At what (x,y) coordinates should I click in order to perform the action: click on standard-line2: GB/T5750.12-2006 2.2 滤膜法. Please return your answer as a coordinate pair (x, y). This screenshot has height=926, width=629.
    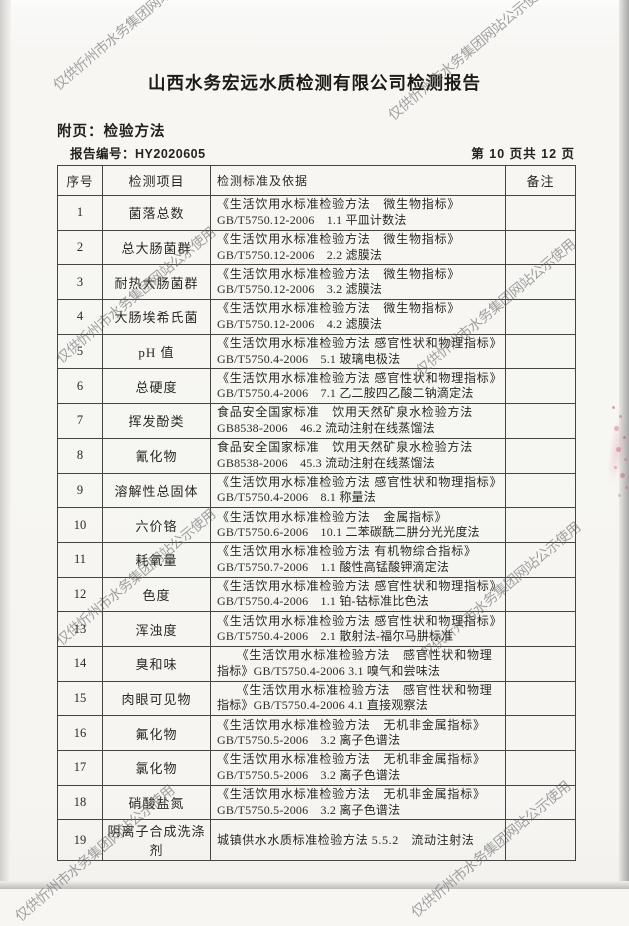
    Looking at the image, I should click on (300, 254).